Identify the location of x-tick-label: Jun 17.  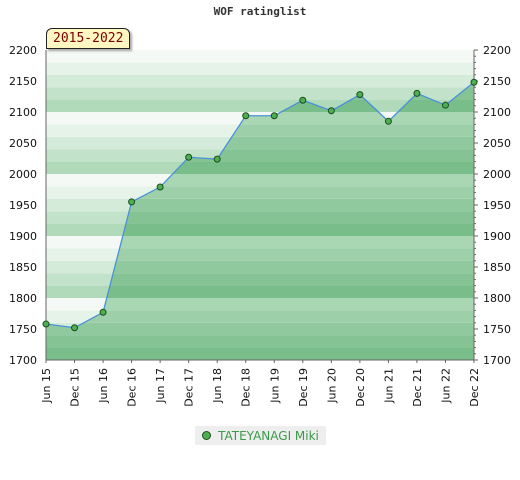
(160, 386).